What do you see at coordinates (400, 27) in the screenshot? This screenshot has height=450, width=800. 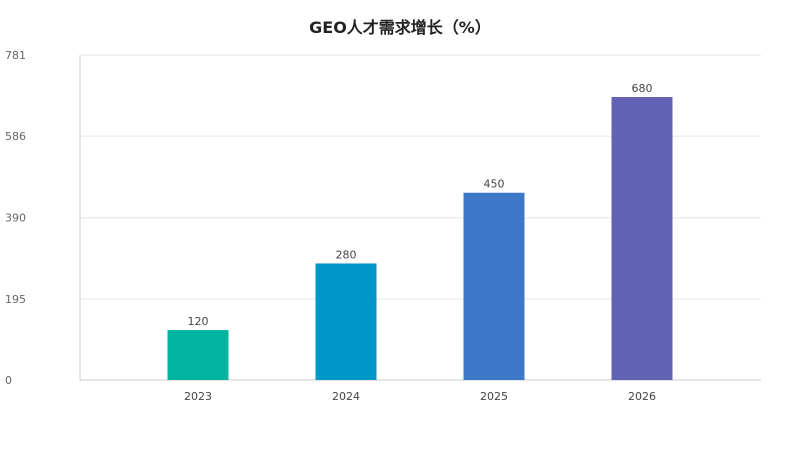 I see `chart-title: GEO人才需求增长（%）` at bounding box center [400, 27].